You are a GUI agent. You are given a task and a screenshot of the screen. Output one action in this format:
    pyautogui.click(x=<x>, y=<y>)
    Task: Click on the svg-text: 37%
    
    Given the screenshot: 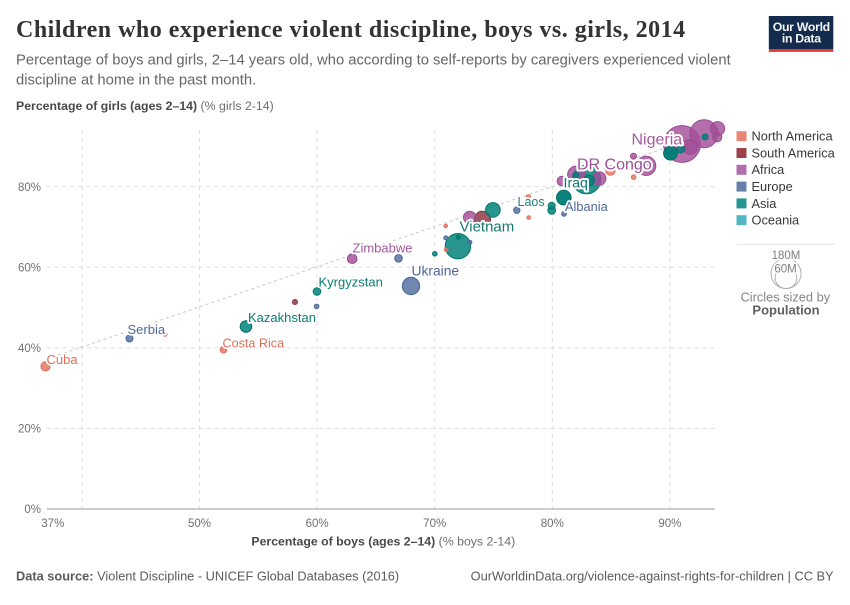 What is the action you would take?
    pyautogui.click(x=52, y=524)
    